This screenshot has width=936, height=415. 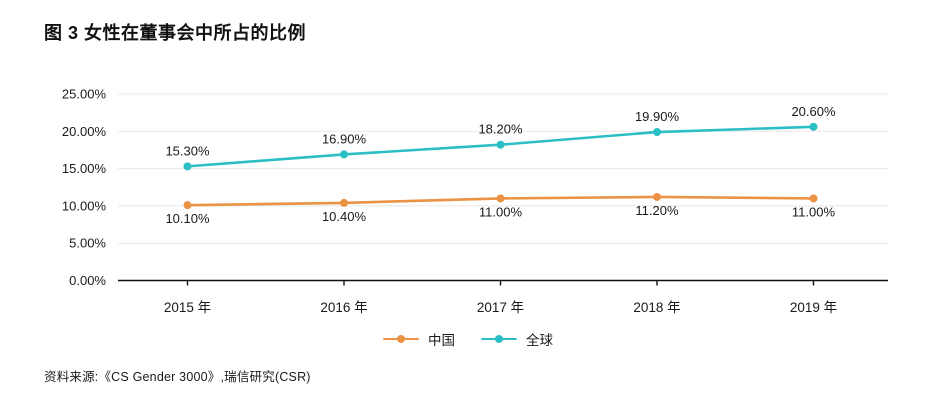 I want to click on y-axis-tick-label: 20.00%, so click(x=84, y=131).